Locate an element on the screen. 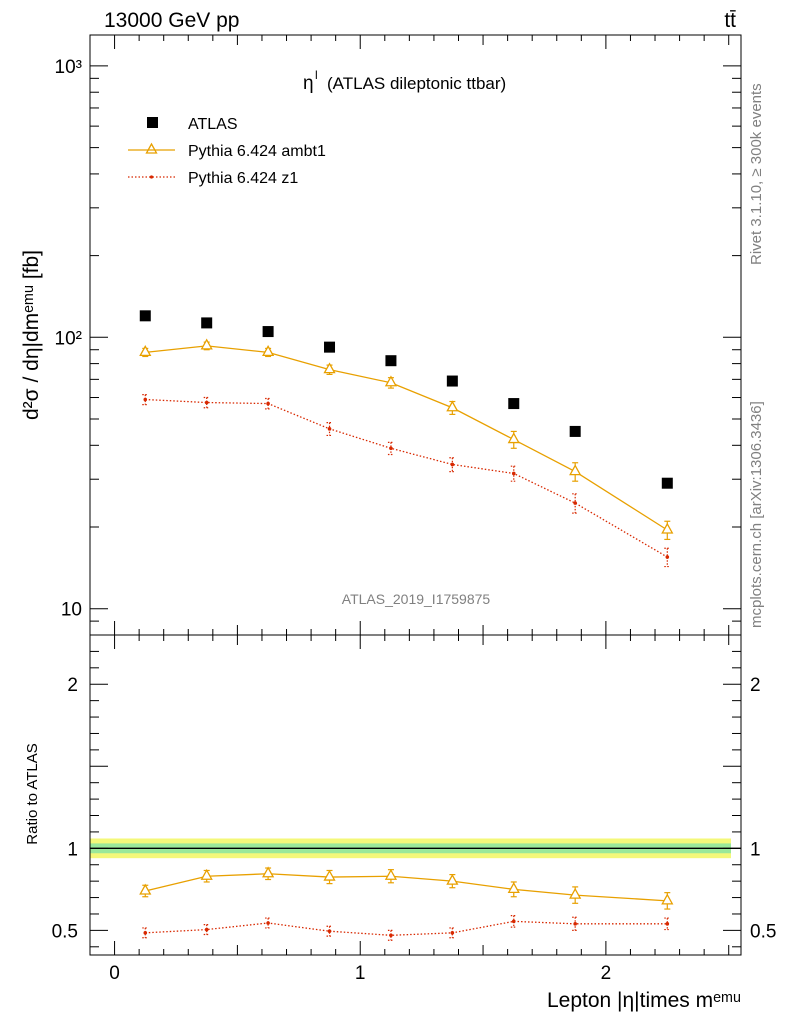 The image size is (786, 1024). x-axis-label: Lepton |η|times mᵉᵐᵘ is located at coordinates (644, 1000).